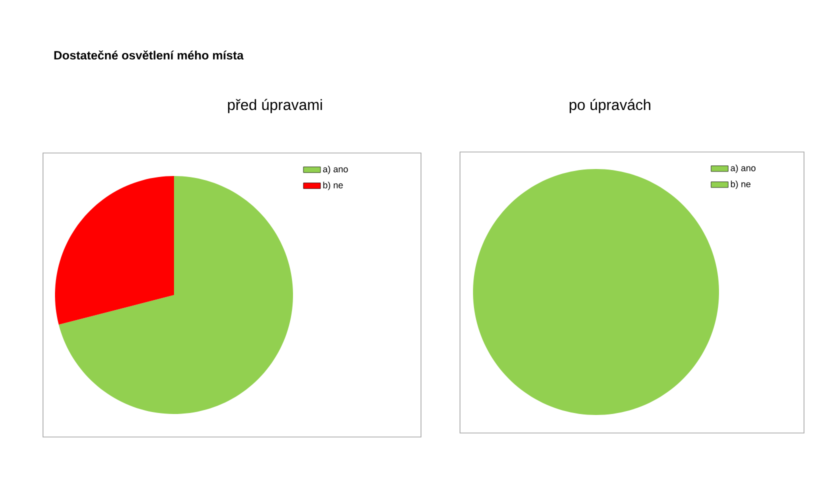 The image size is (840, 488). Describe the element at coordinates (275, 106) in the screenshot. I see `chart-subtitle: před úpravami` at that location.